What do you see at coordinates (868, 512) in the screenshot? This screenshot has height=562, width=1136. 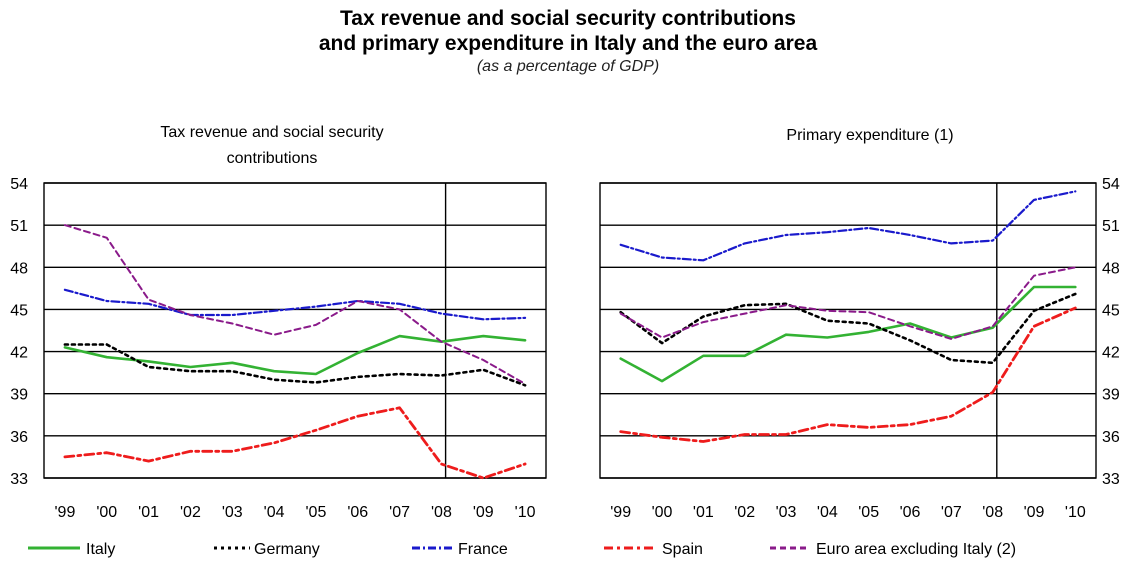 I see `chart2-x-tick-label: '05` at bounding box center [868, 512].